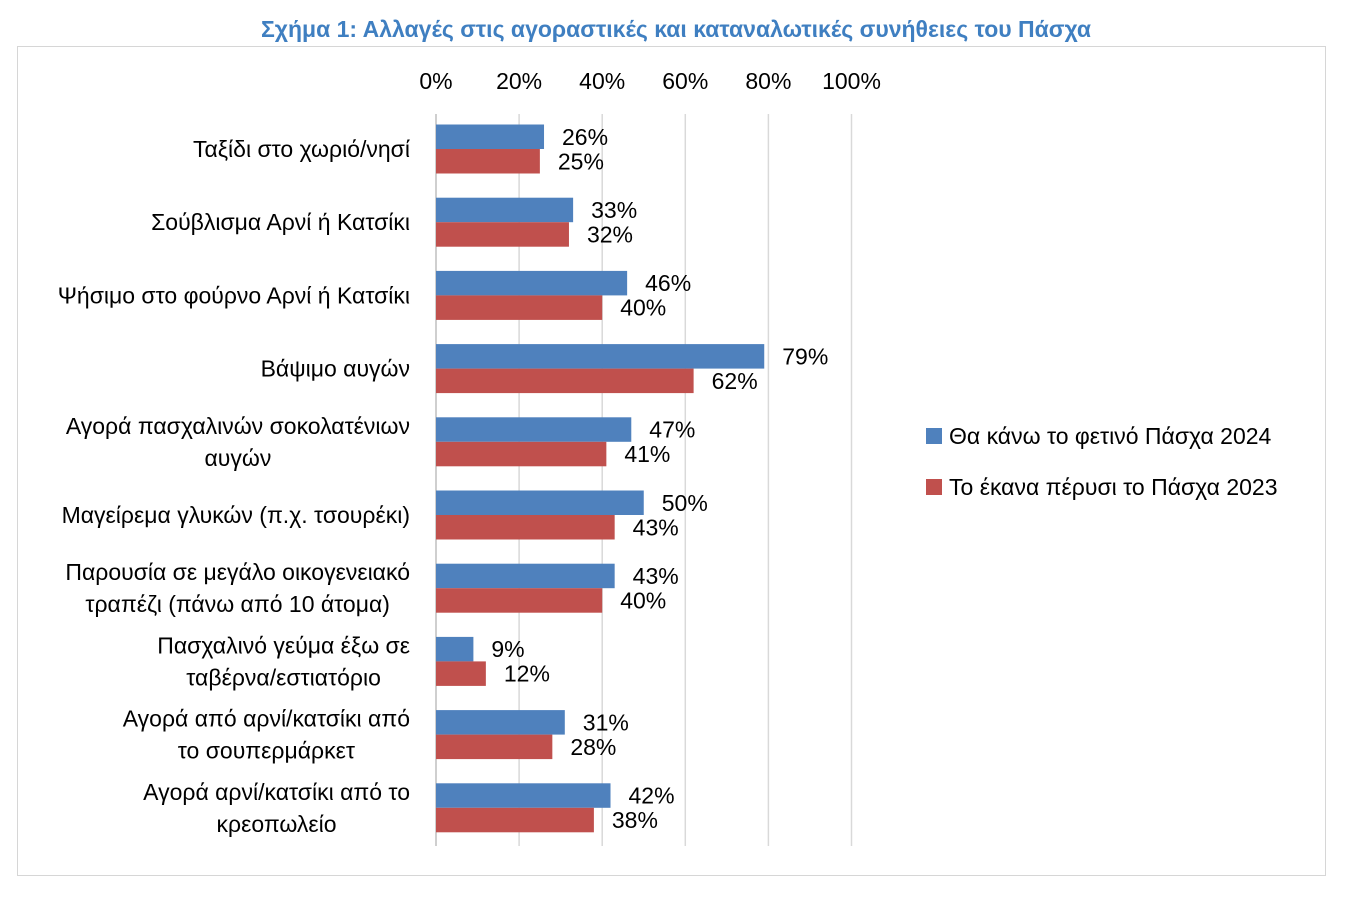 The image size is (1352, 908). What do you see at coordinates (238, 426) in the screenshot?
I see `category-label: Αγορά πασχαλινών σοκολατένιων` at bounding box center [238, 426].